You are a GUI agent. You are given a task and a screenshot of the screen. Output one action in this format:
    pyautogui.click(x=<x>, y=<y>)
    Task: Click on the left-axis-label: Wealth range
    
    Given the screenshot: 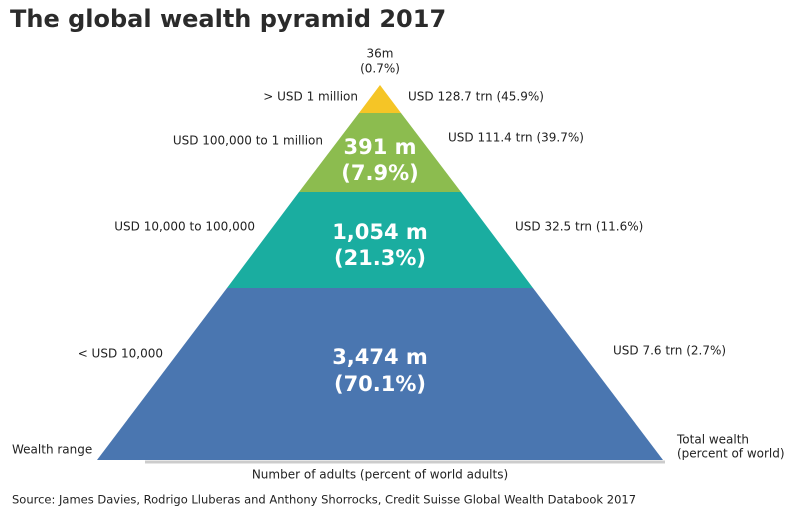 What is the action you would take?
    pyautogui.click(x=52, y=450)
    